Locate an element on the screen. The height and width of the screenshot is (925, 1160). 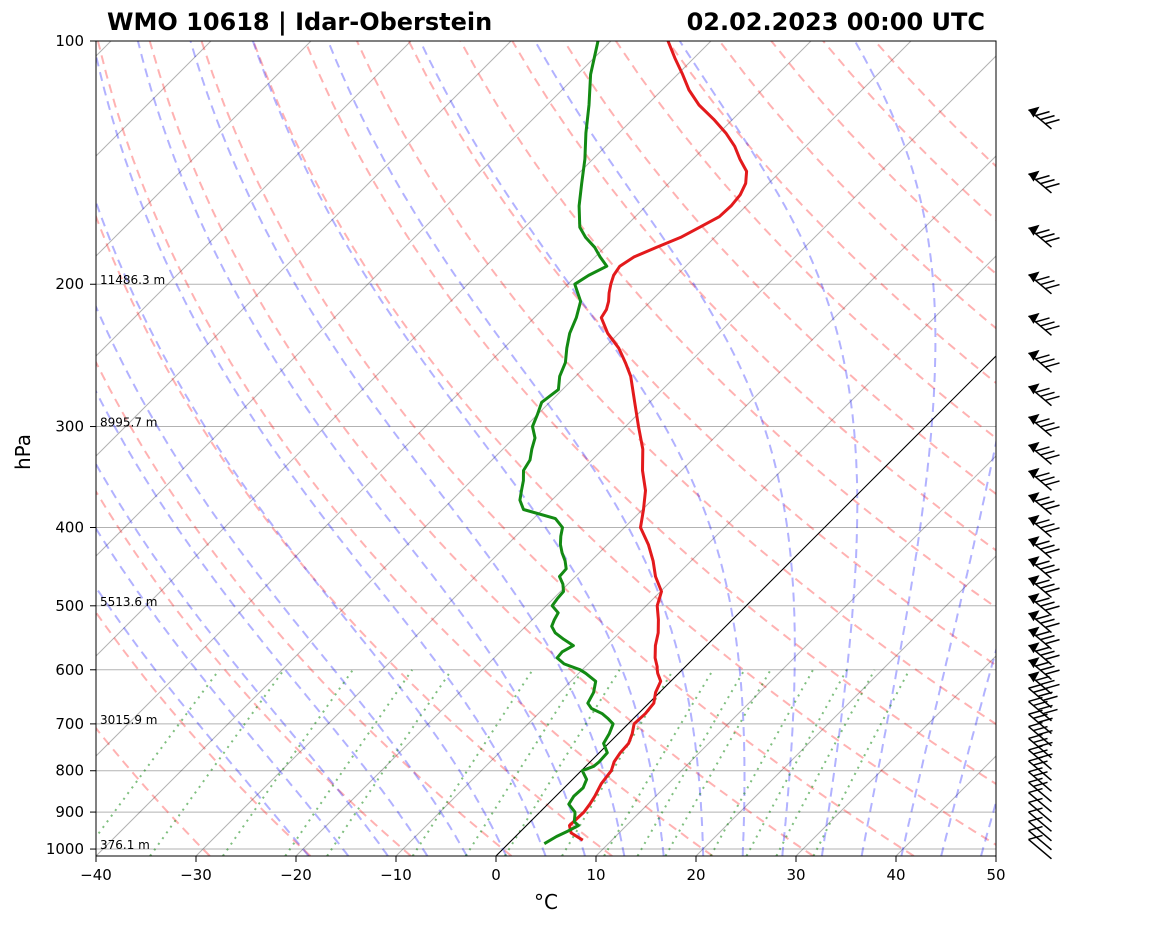
height-label: 8995.7 m is located at coordinates (129, 423).